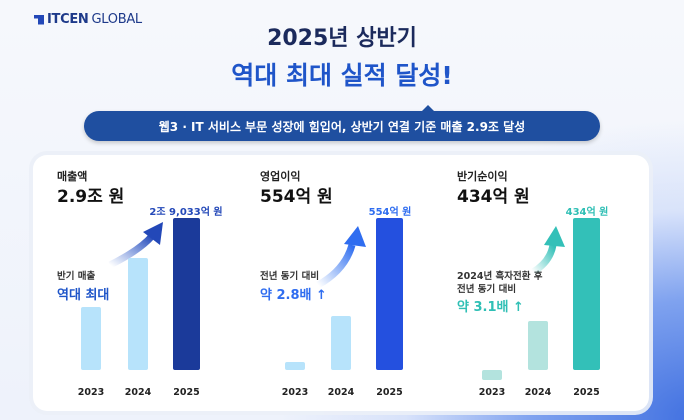 This screenshot has height=420, width=684. I want to click on operating-profit-headline: 554억 원, so click(296, 197).